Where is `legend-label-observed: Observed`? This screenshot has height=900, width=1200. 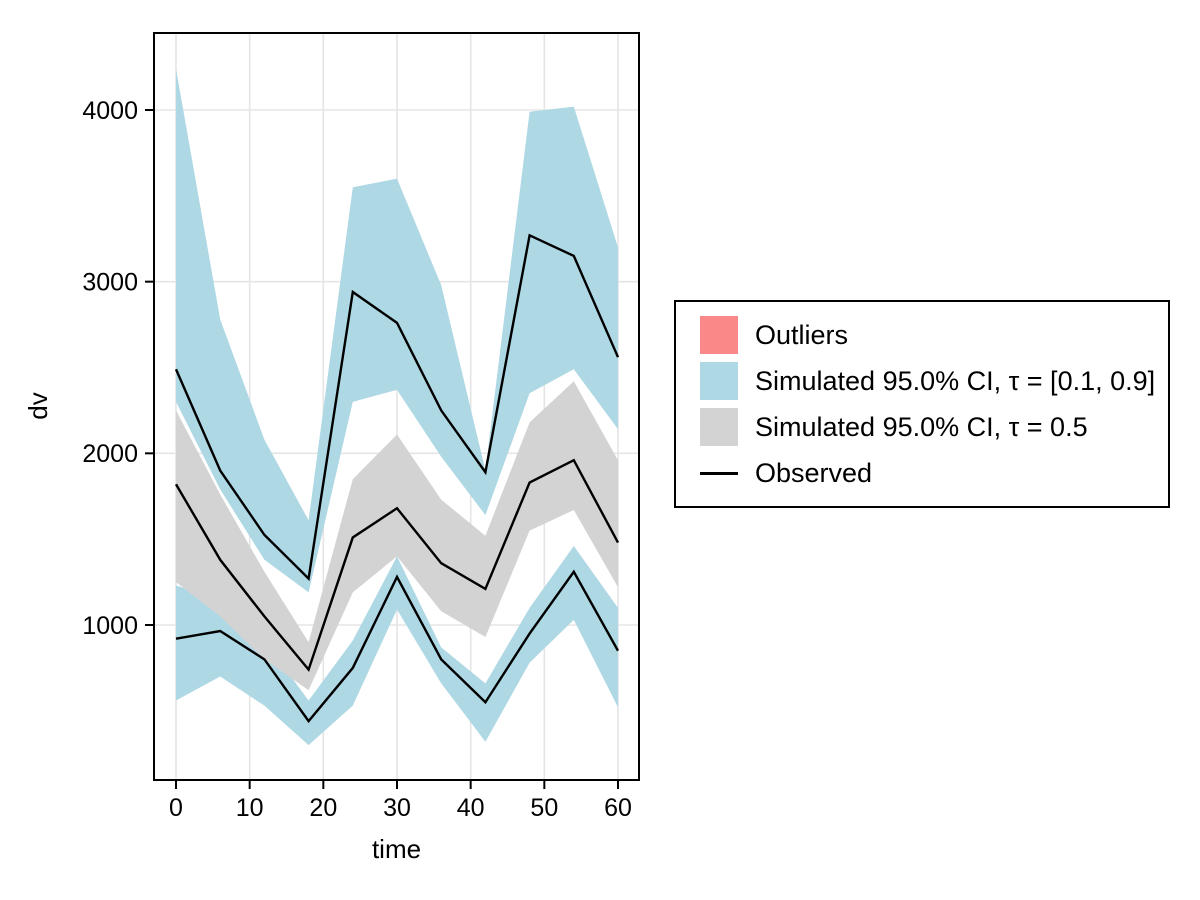
legend-label-observed: Observed is located at coordinates (814, 472).